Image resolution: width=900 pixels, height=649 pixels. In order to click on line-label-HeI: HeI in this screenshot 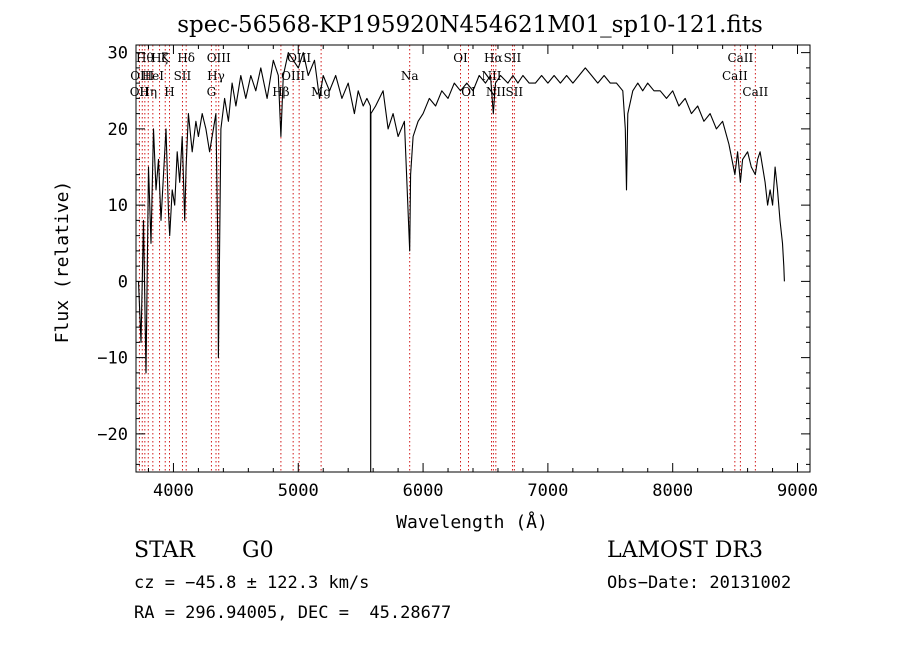, I will do `click(153, 76)`.